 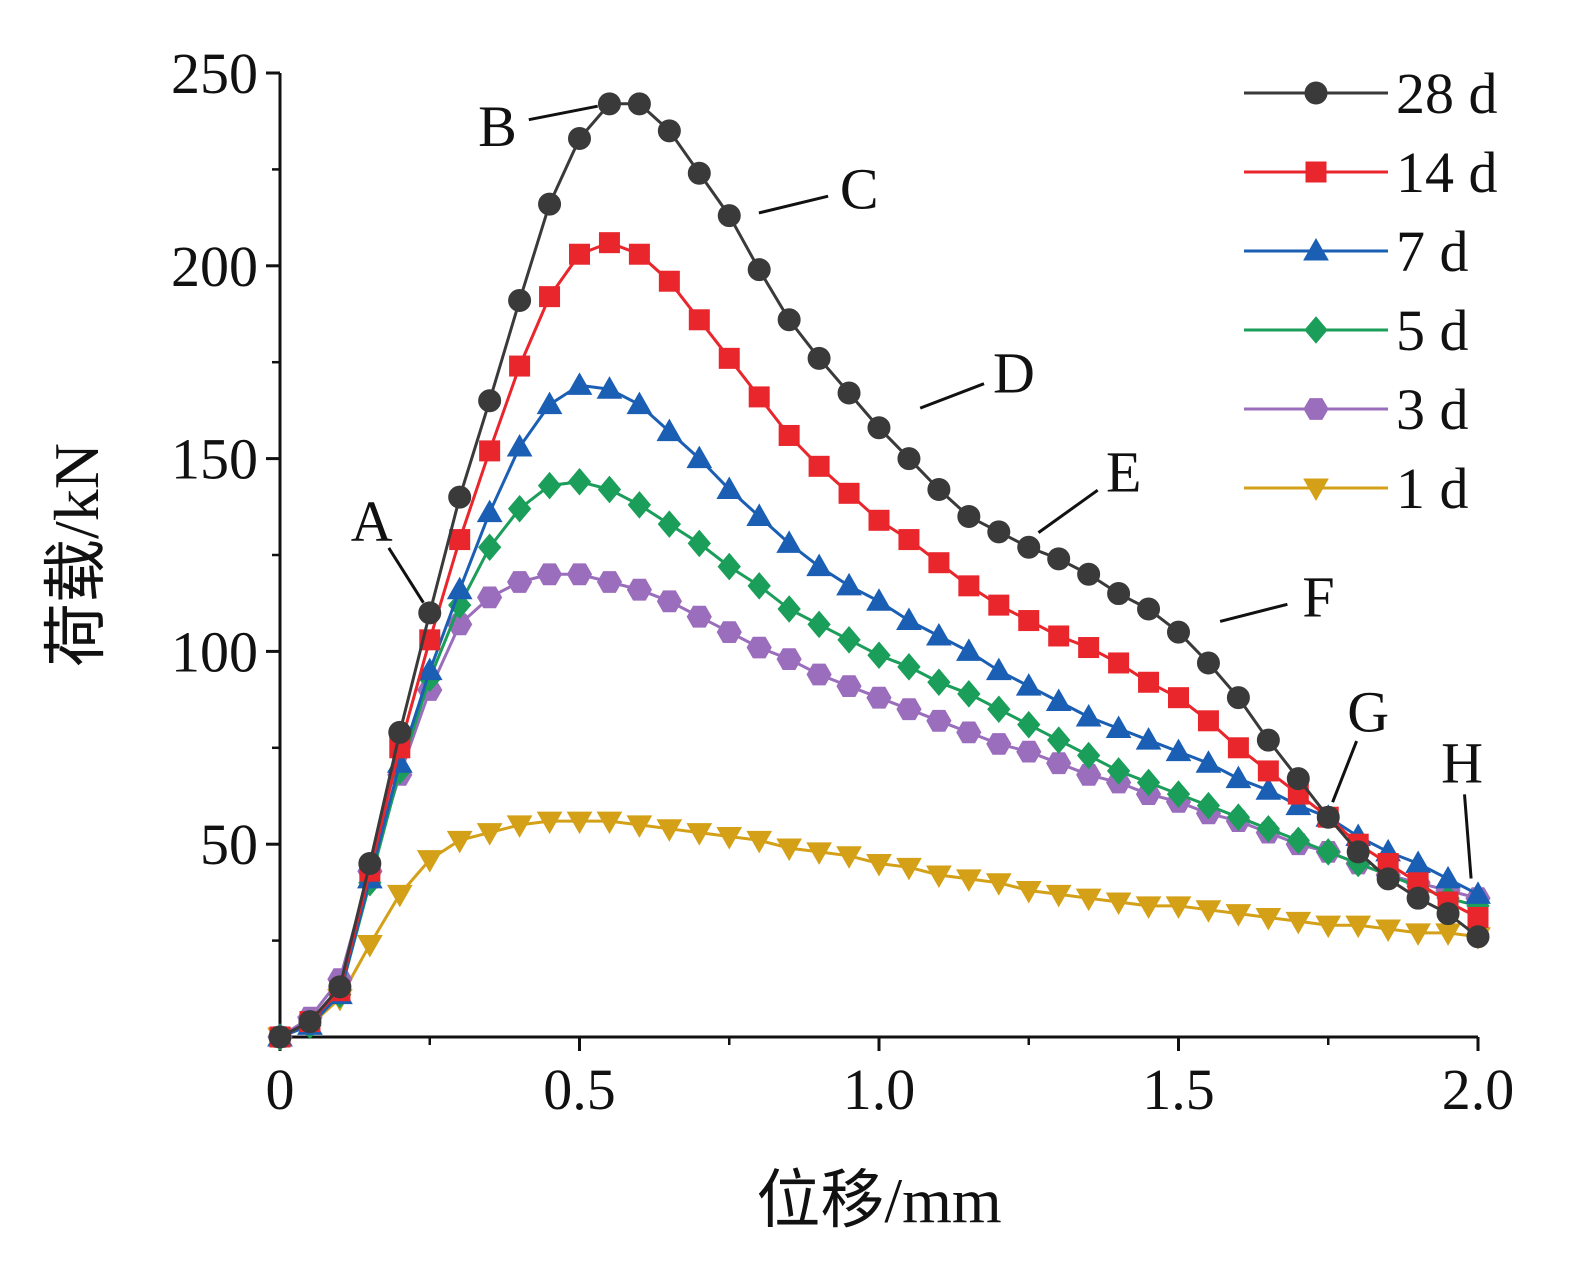 I want to click on legend-entry: 28 d, so click(x=1371, y=93).